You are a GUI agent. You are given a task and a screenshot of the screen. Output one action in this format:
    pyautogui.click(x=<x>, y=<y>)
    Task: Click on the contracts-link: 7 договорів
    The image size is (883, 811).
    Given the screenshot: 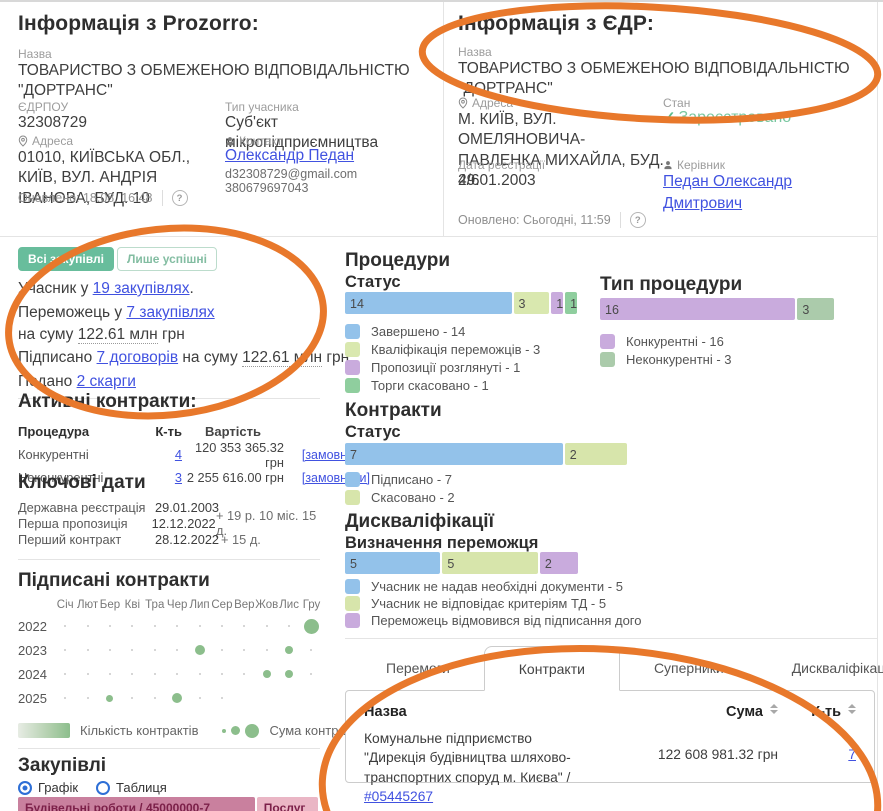 What is the action you would take?
    pyautogui.click(x=137, y=357)
    